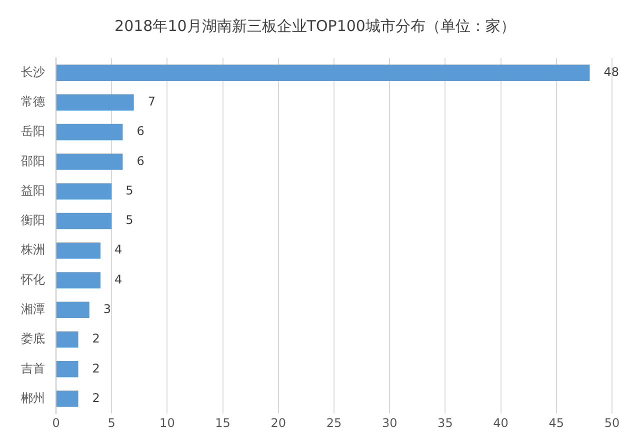  What do you see at coordinates (33, 309) in the screenshot?
I see `y-tick-label: 湘潭` at bounding box center [33, 309].